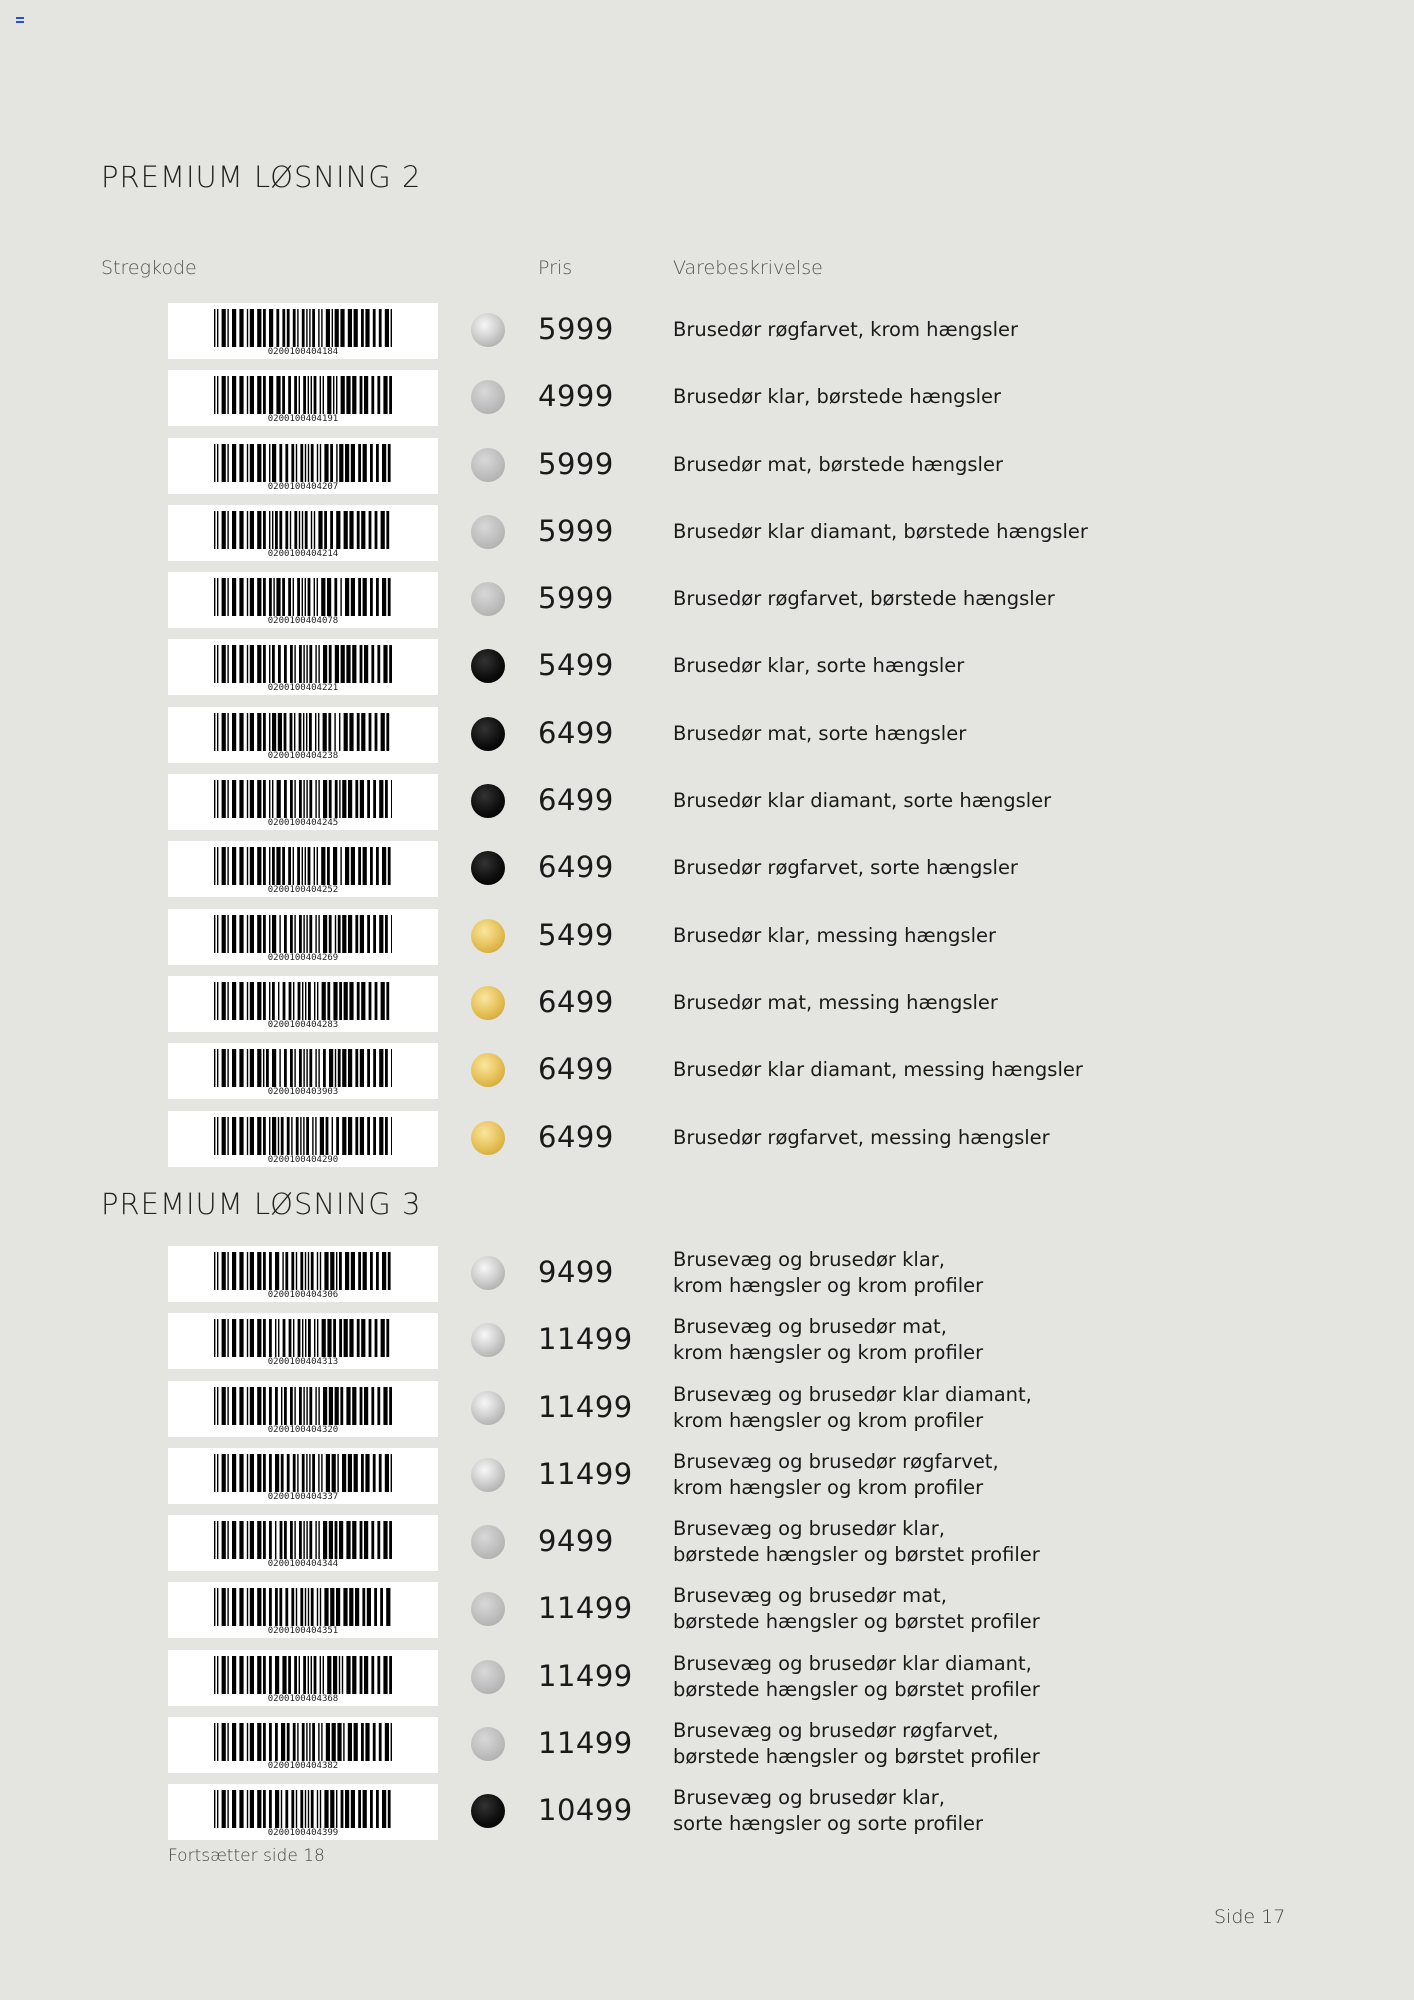 The height and width of the screenshot is (2000, 1414). Describe the element at coordinates (149, 268) in the screenshot. I see `column-header-barcode: Stregkode` at that location.